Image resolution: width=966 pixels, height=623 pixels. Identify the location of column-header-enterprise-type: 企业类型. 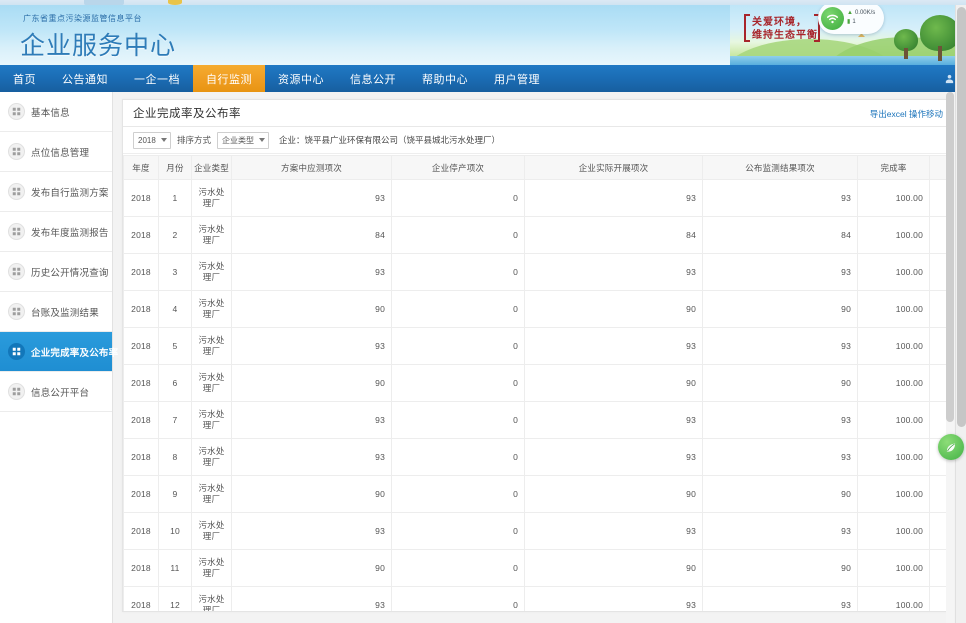
(211, 167).